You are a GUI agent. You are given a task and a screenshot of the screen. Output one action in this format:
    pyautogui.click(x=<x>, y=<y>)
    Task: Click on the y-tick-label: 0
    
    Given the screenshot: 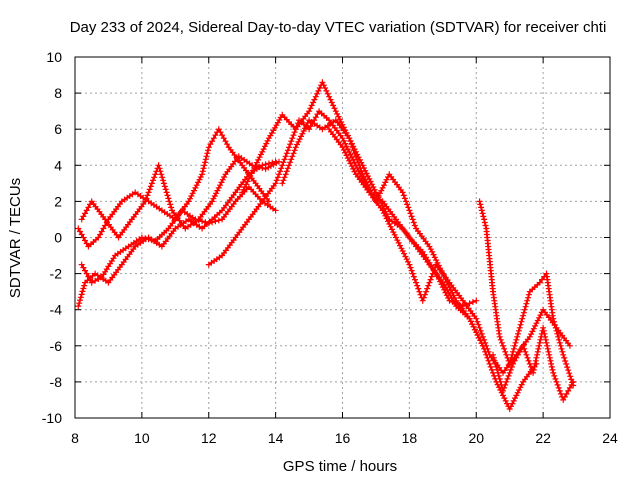 What is the action you would take?
    pyautogui.click(x=58, y=238)
    